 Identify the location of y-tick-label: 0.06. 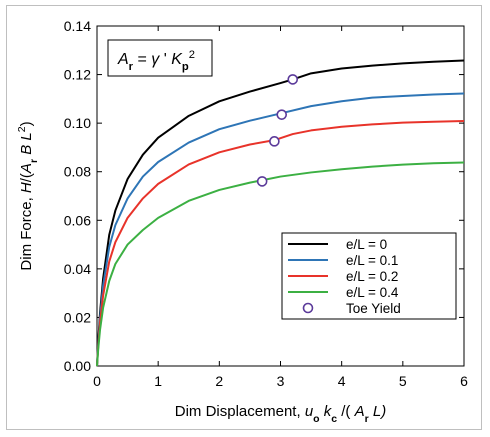
(77, 220).